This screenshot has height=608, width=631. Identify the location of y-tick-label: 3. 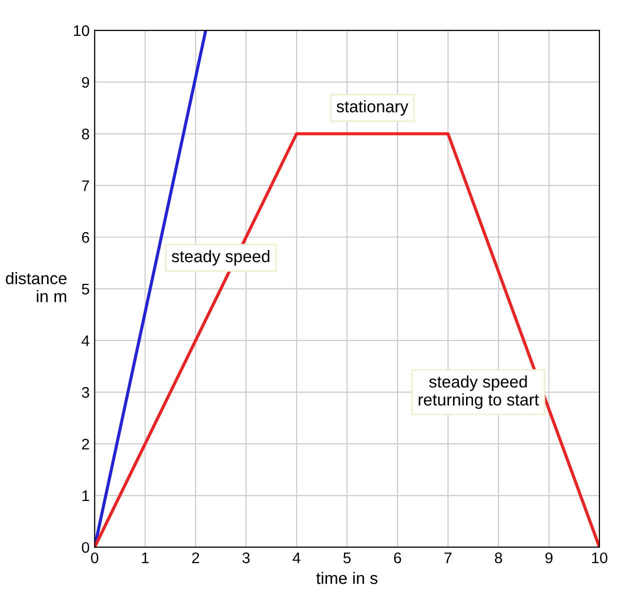
(86, 392).